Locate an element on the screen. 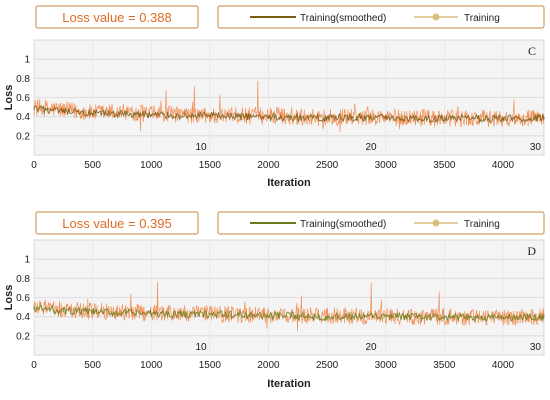  panel-label: C is located at coordinates (532, 51).